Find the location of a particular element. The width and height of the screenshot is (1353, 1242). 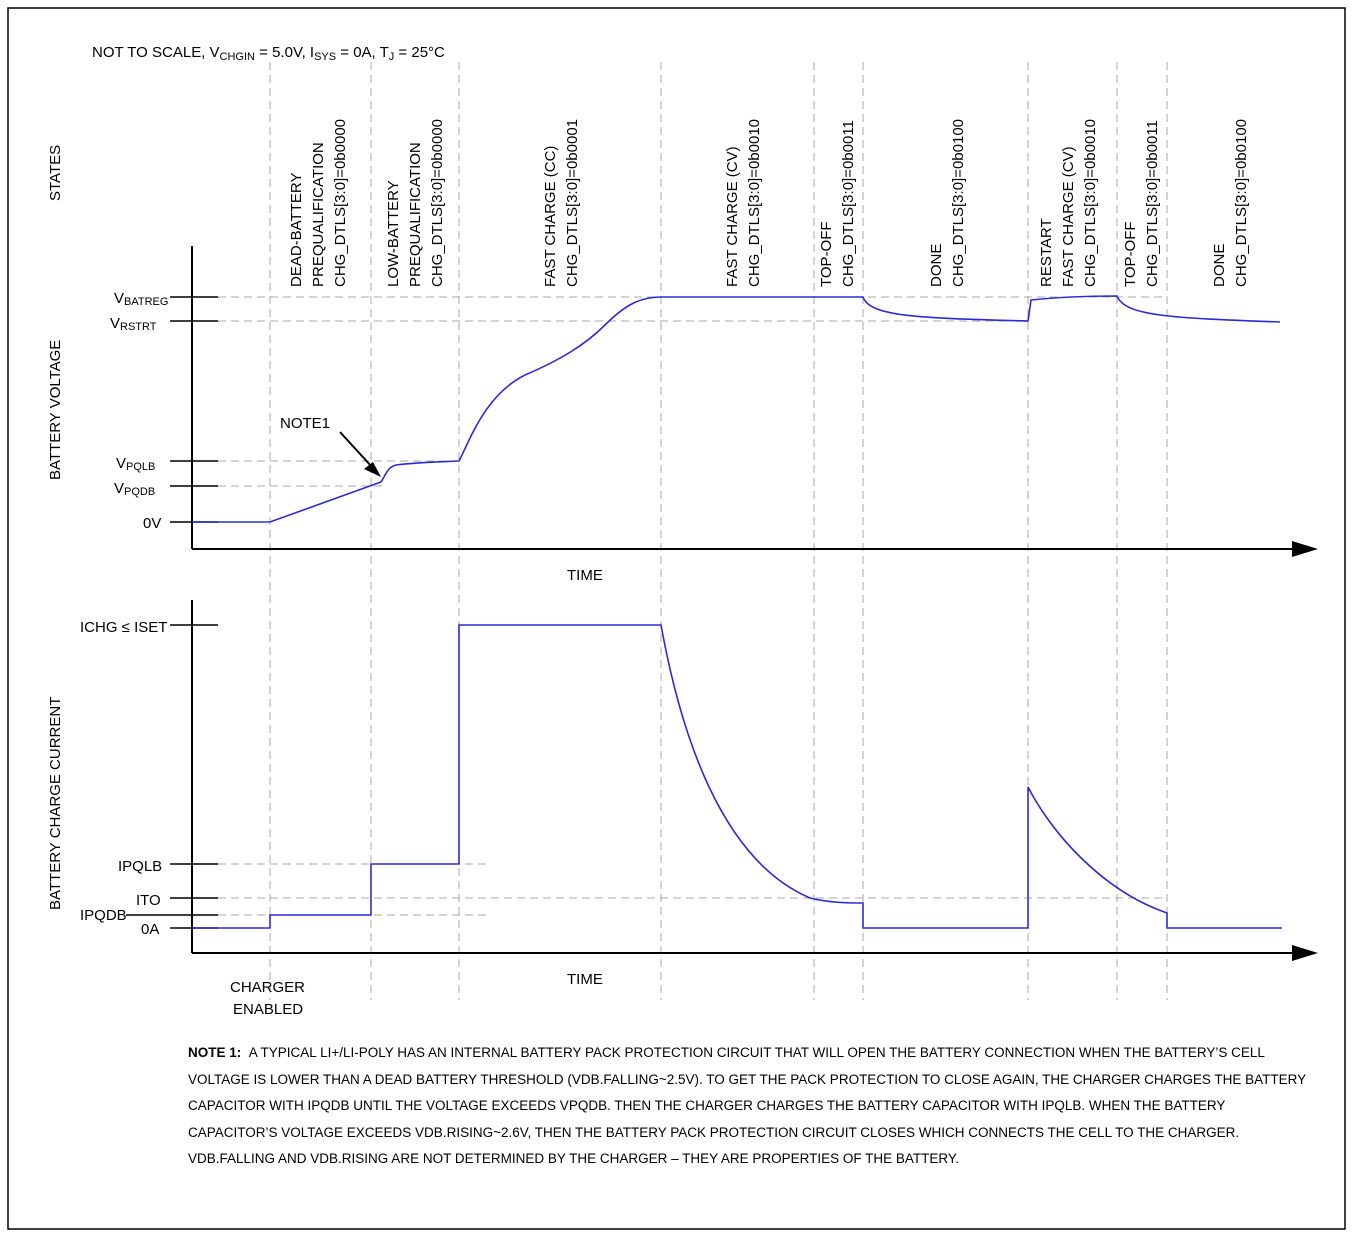

state-dead-battery-l3: CHG_DTLS[3:0]=0b0000 is located at coordinates (340, 203).